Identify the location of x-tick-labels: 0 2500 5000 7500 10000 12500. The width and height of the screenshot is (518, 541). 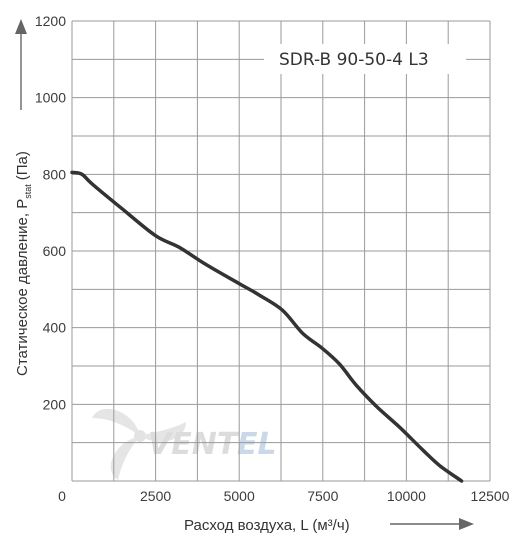
(284, 496).